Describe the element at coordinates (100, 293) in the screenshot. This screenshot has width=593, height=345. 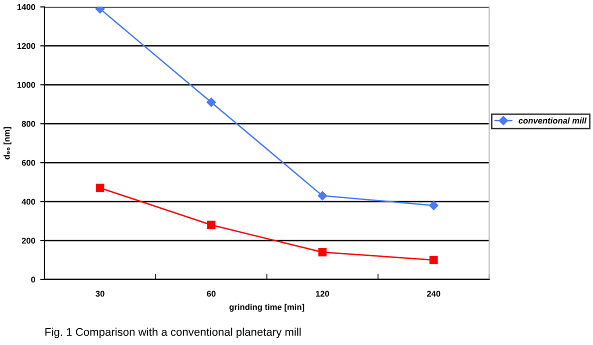
I see `x-tick-label: 30` at that location.